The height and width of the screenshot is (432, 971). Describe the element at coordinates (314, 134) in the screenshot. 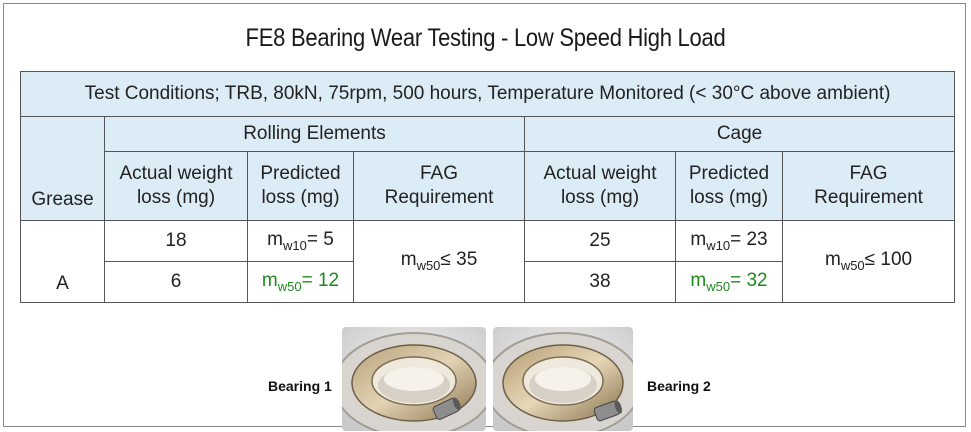

I see `rolling-elements-header: Rolling Elements` at that location.